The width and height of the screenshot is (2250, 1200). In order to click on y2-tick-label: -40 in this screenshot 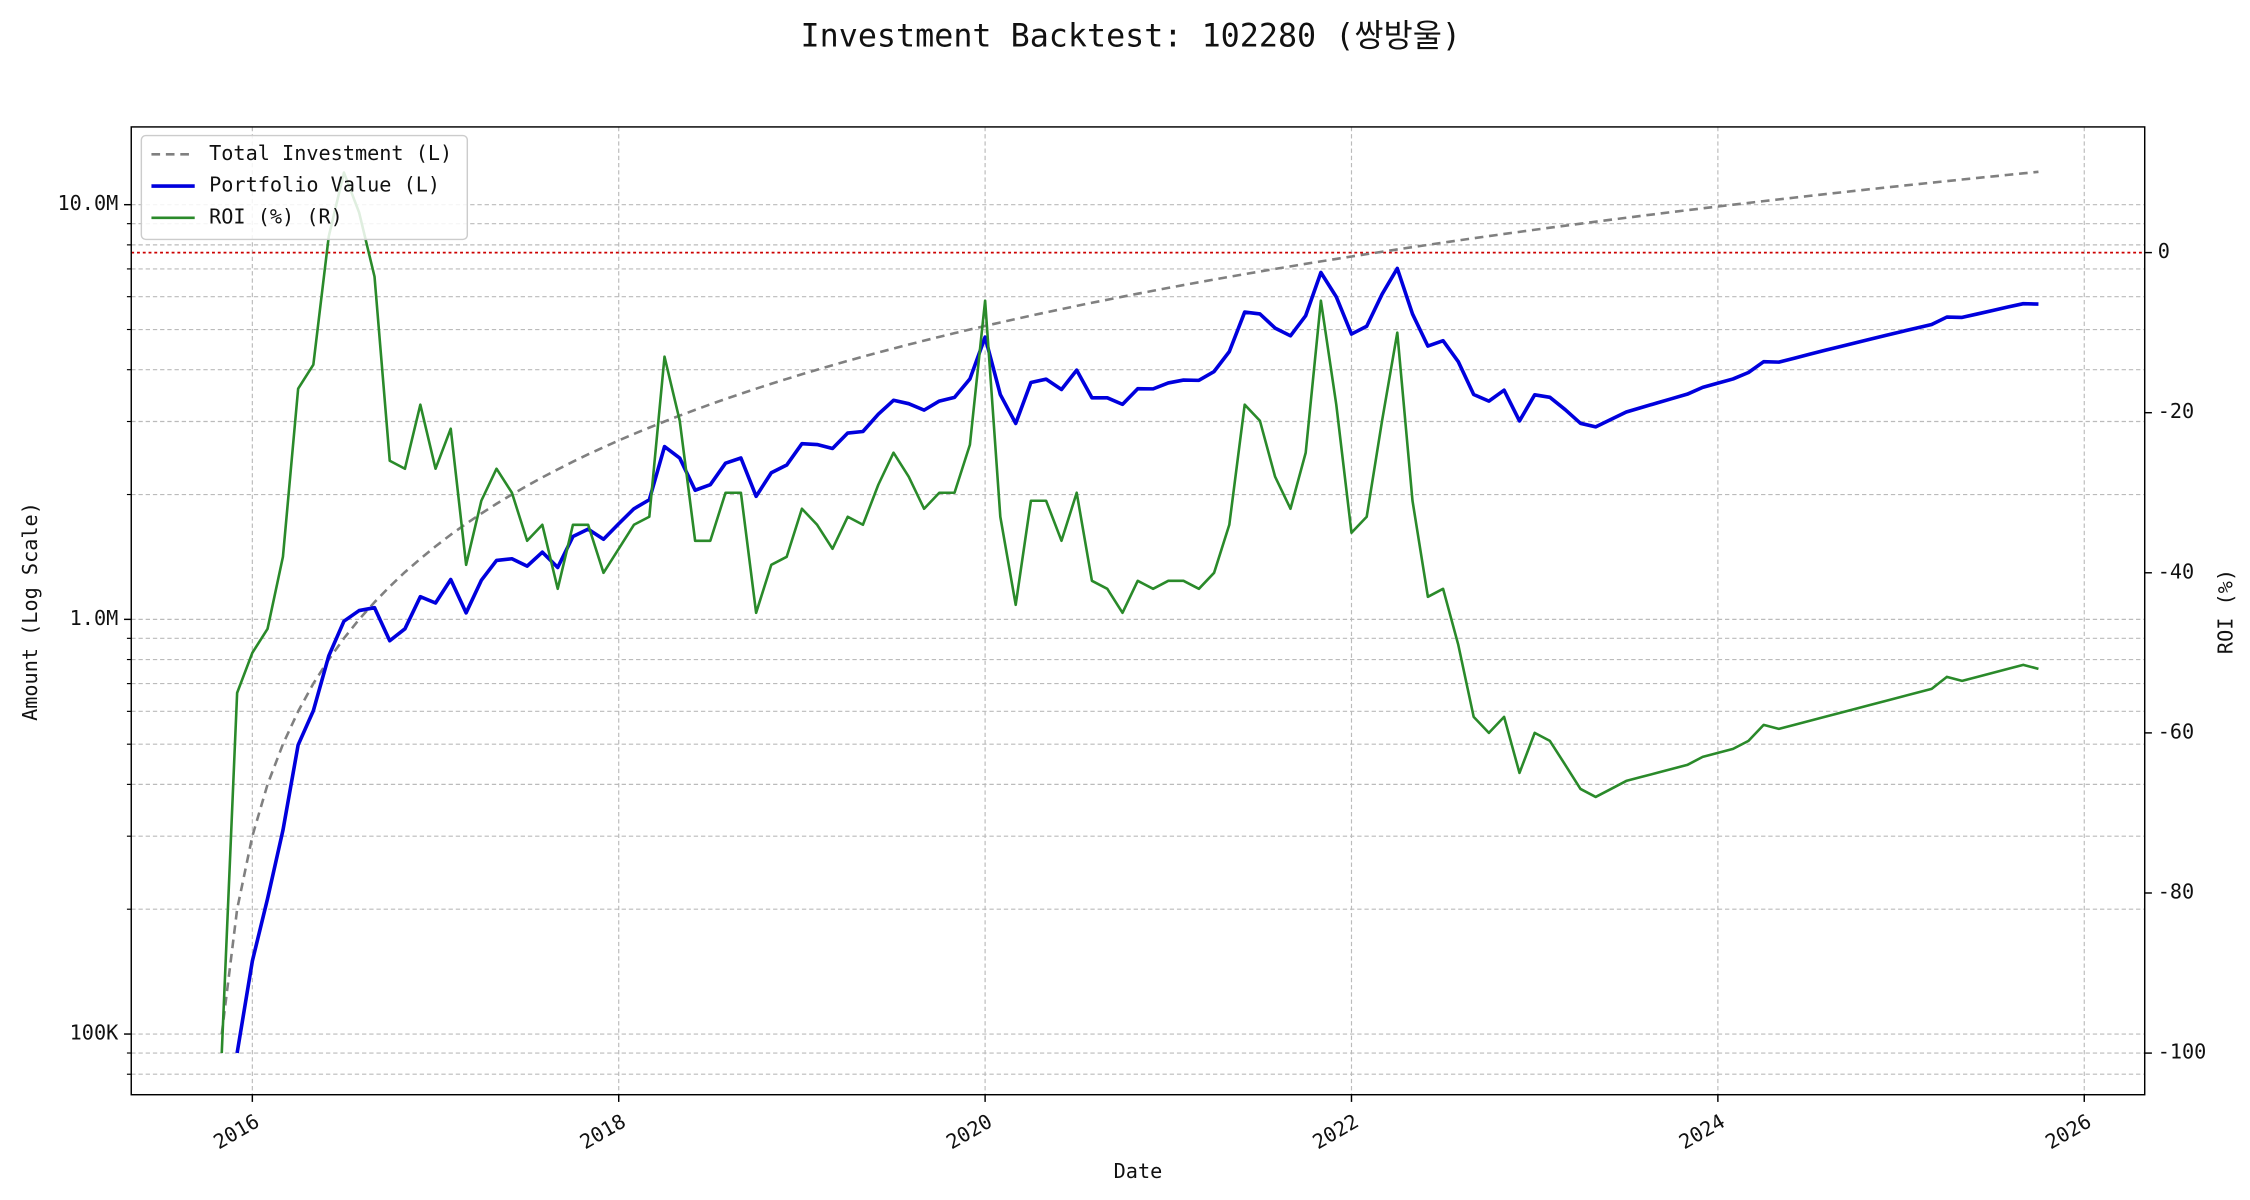, I will do `click(2176, 571)`.